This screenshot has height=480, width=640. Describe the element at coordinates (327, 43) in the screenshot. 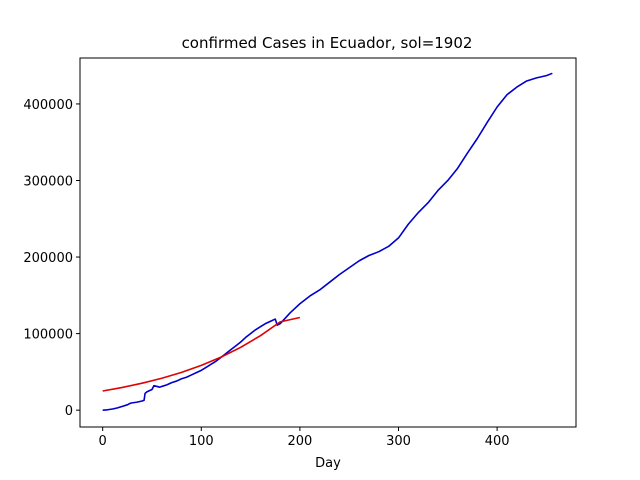

I see `chart-title: confirmed Cases in Ecuador, sol=1902` at that location.